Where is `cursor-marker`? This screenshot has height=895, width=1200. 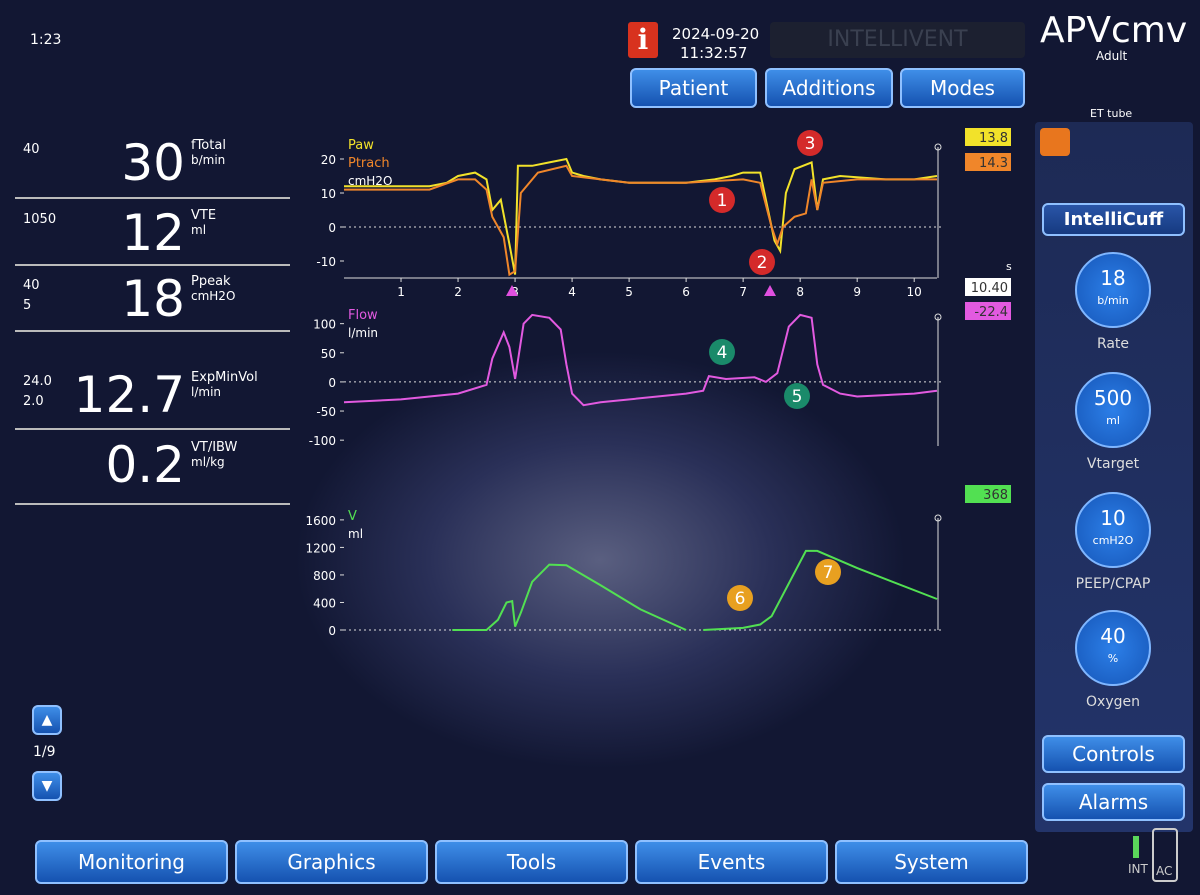 cursor-marker is located at coordinates (641, 290).